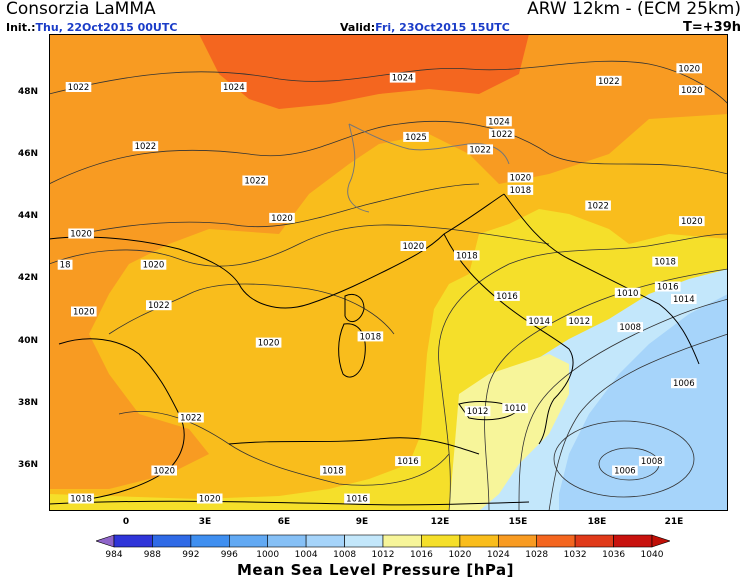  Describe the element at coordinates (440, 522) in the screenshot. I see `lon-label: 12E` at that location.